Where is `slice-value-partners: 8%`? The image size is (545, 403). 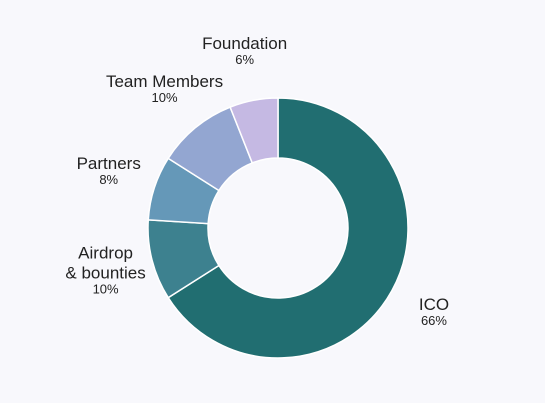
slice-value-partners: 8% is located at coordinates (108, 179).